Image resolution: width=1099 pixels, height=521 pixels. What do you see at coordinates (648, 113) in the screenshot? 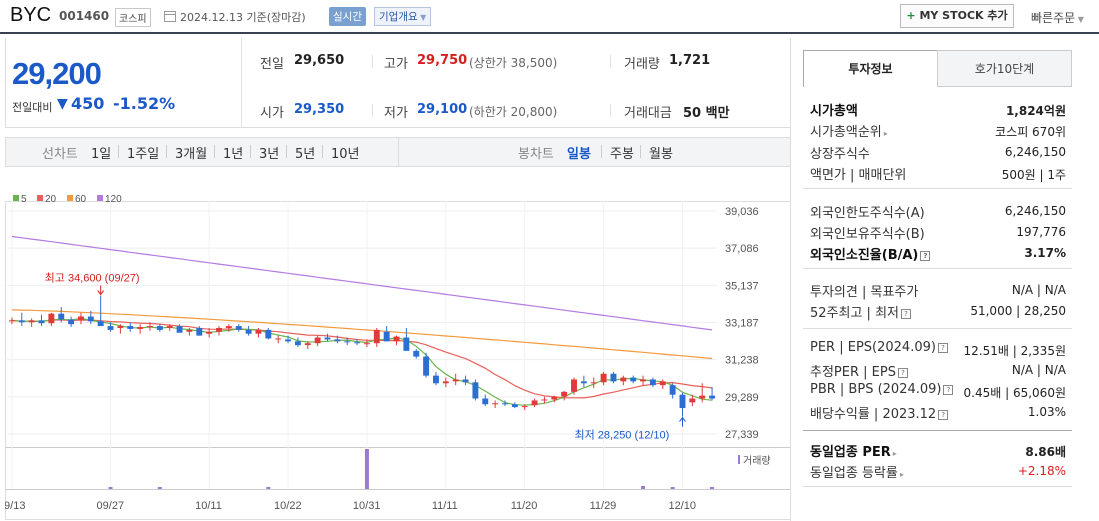
I see `amount-label: 거래대금` at bounding box center [648, 113].